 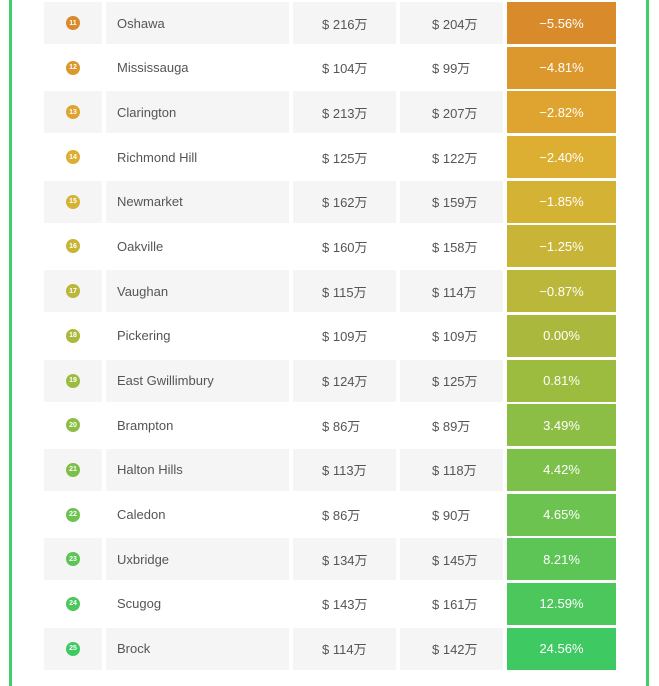 I want to click on rank-cell: 21, so click(x=73, y=469).